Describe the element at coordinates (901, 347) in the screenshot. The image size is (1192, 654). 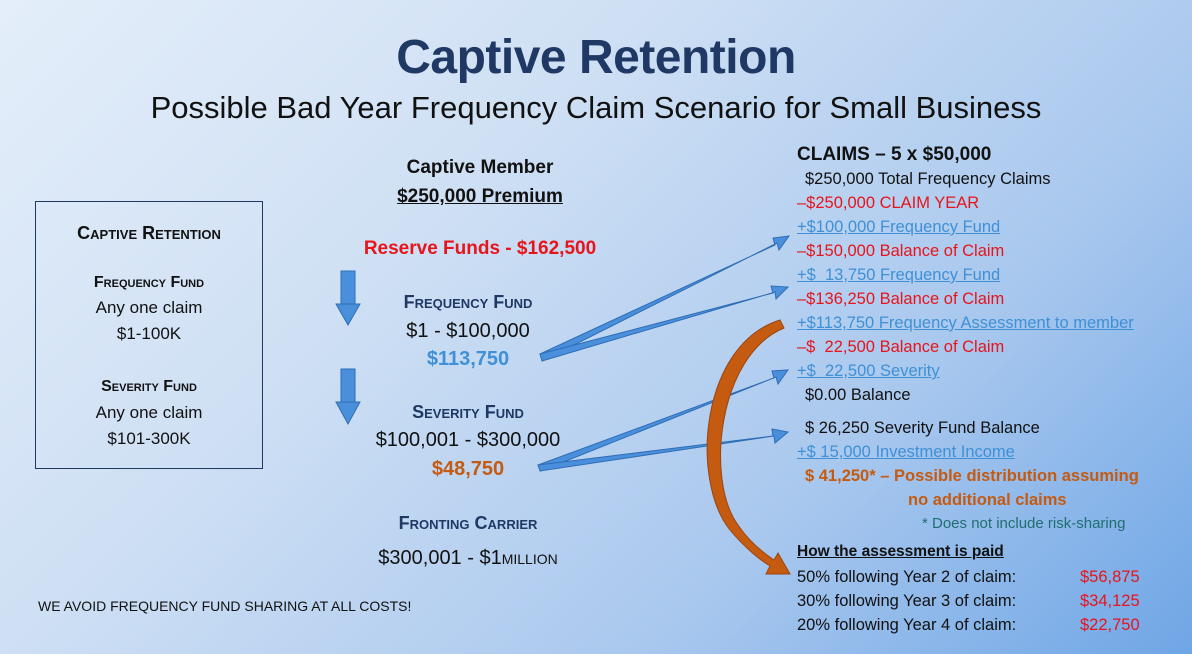
I see `claims-line: –$ 22,500 Balance of Claim` at that location.